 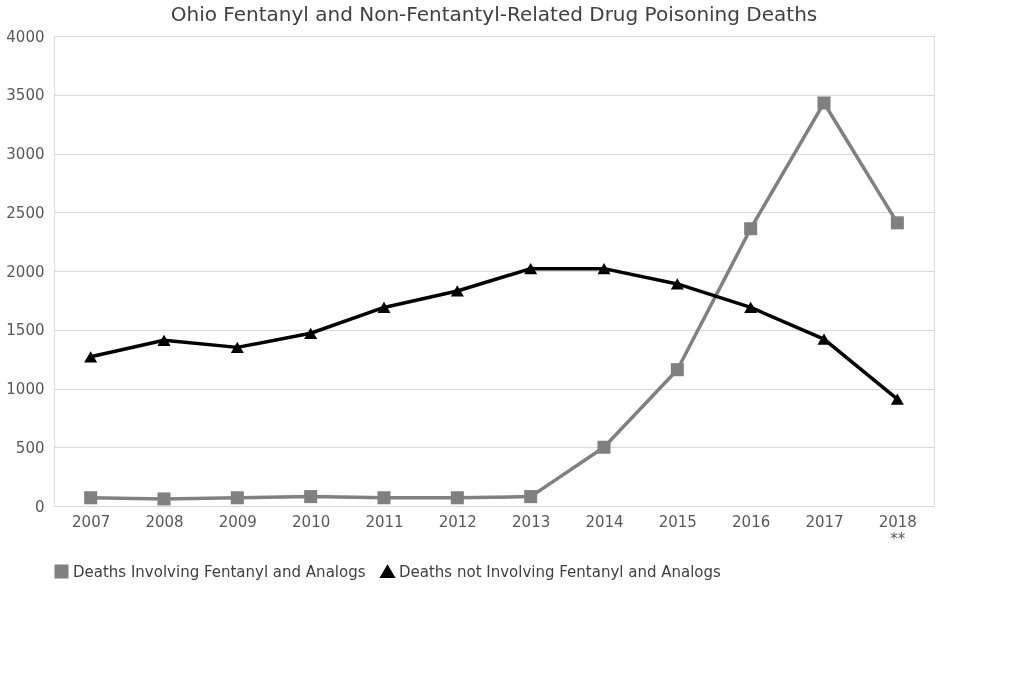 I want to click on y-tick-label: 2500, so click(x=25, y=212).